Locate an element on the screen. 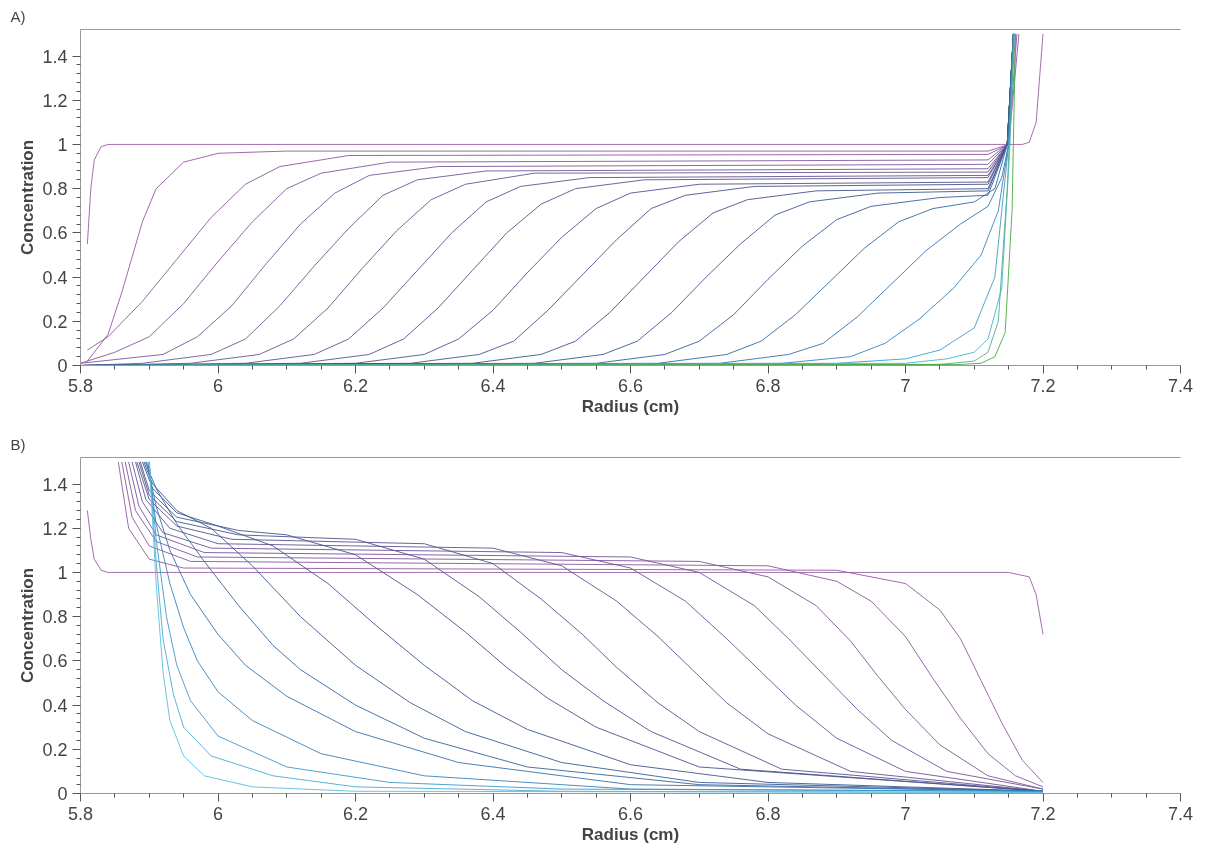 Image resolution: width=1216 pixels, height=867 pixels. chart-title: B) is located at coordinates (18, 444).